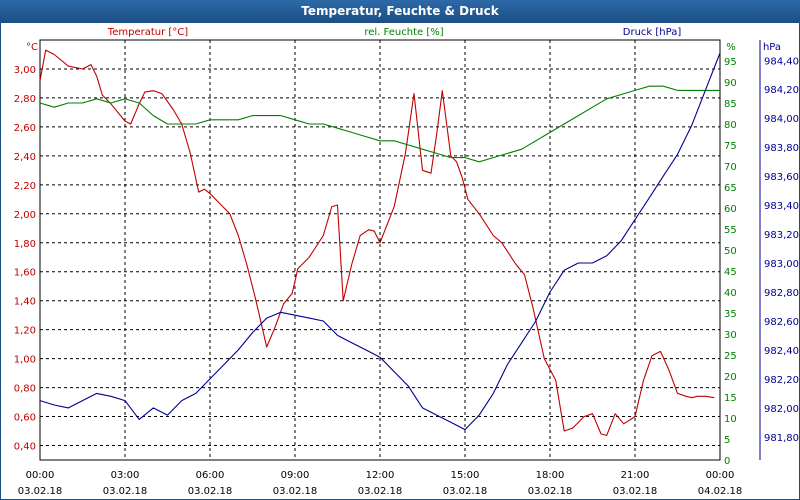 The height and width of the screenshot is (500, 800). I want to click on pressure-tick-label: 984,00, so click(781, 119).